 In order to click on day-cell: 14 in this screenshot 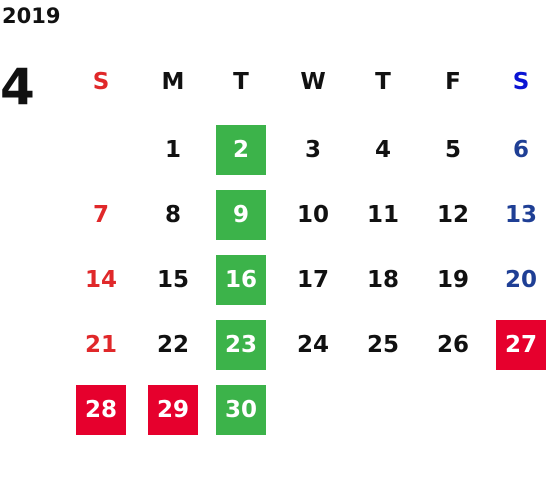, I will do `click(100, 280)`.